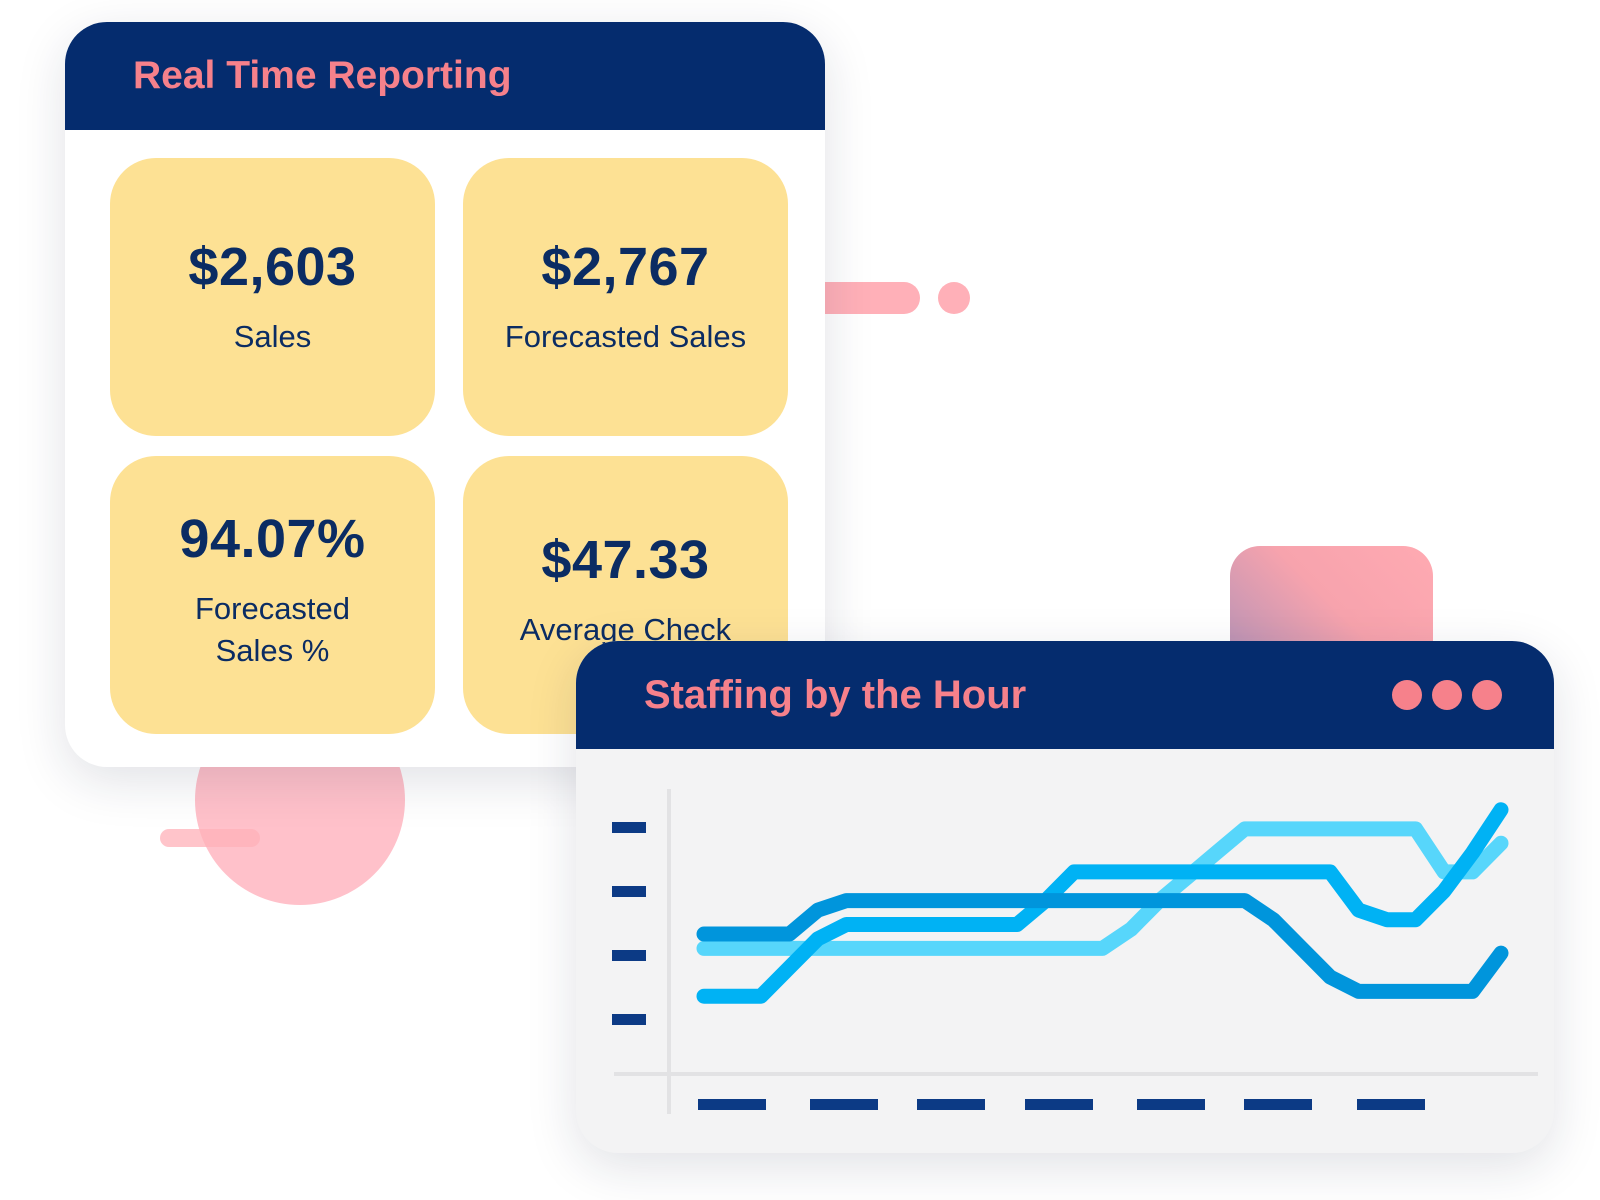  I want to click on forecasted-sales-label: Forecasted Sales, so click(625, 337).